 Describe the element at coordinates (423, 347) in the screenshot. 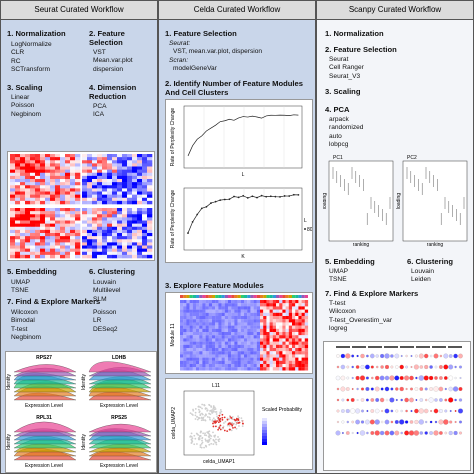

I see `group-bar` at that location.